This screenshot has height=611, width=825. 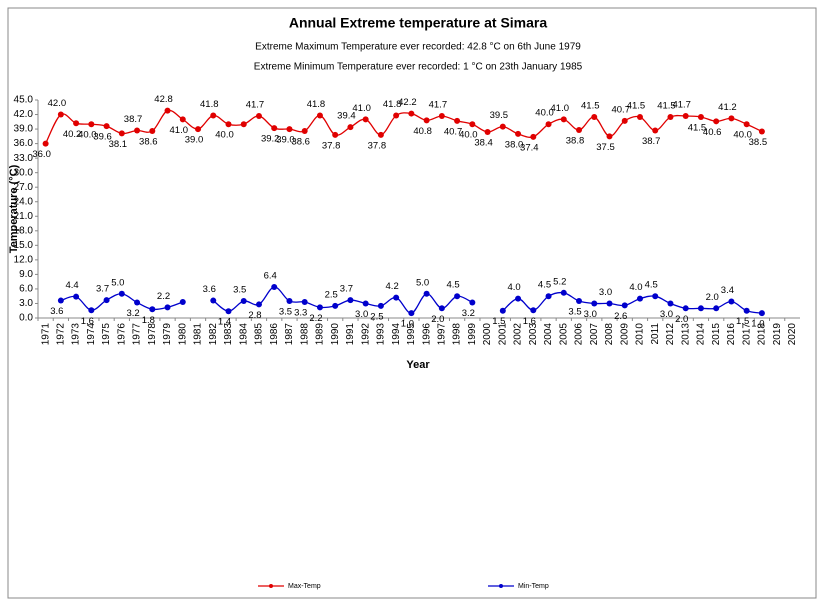 I want to click on x-tick-label: 1971, so click(x=45, y=334).